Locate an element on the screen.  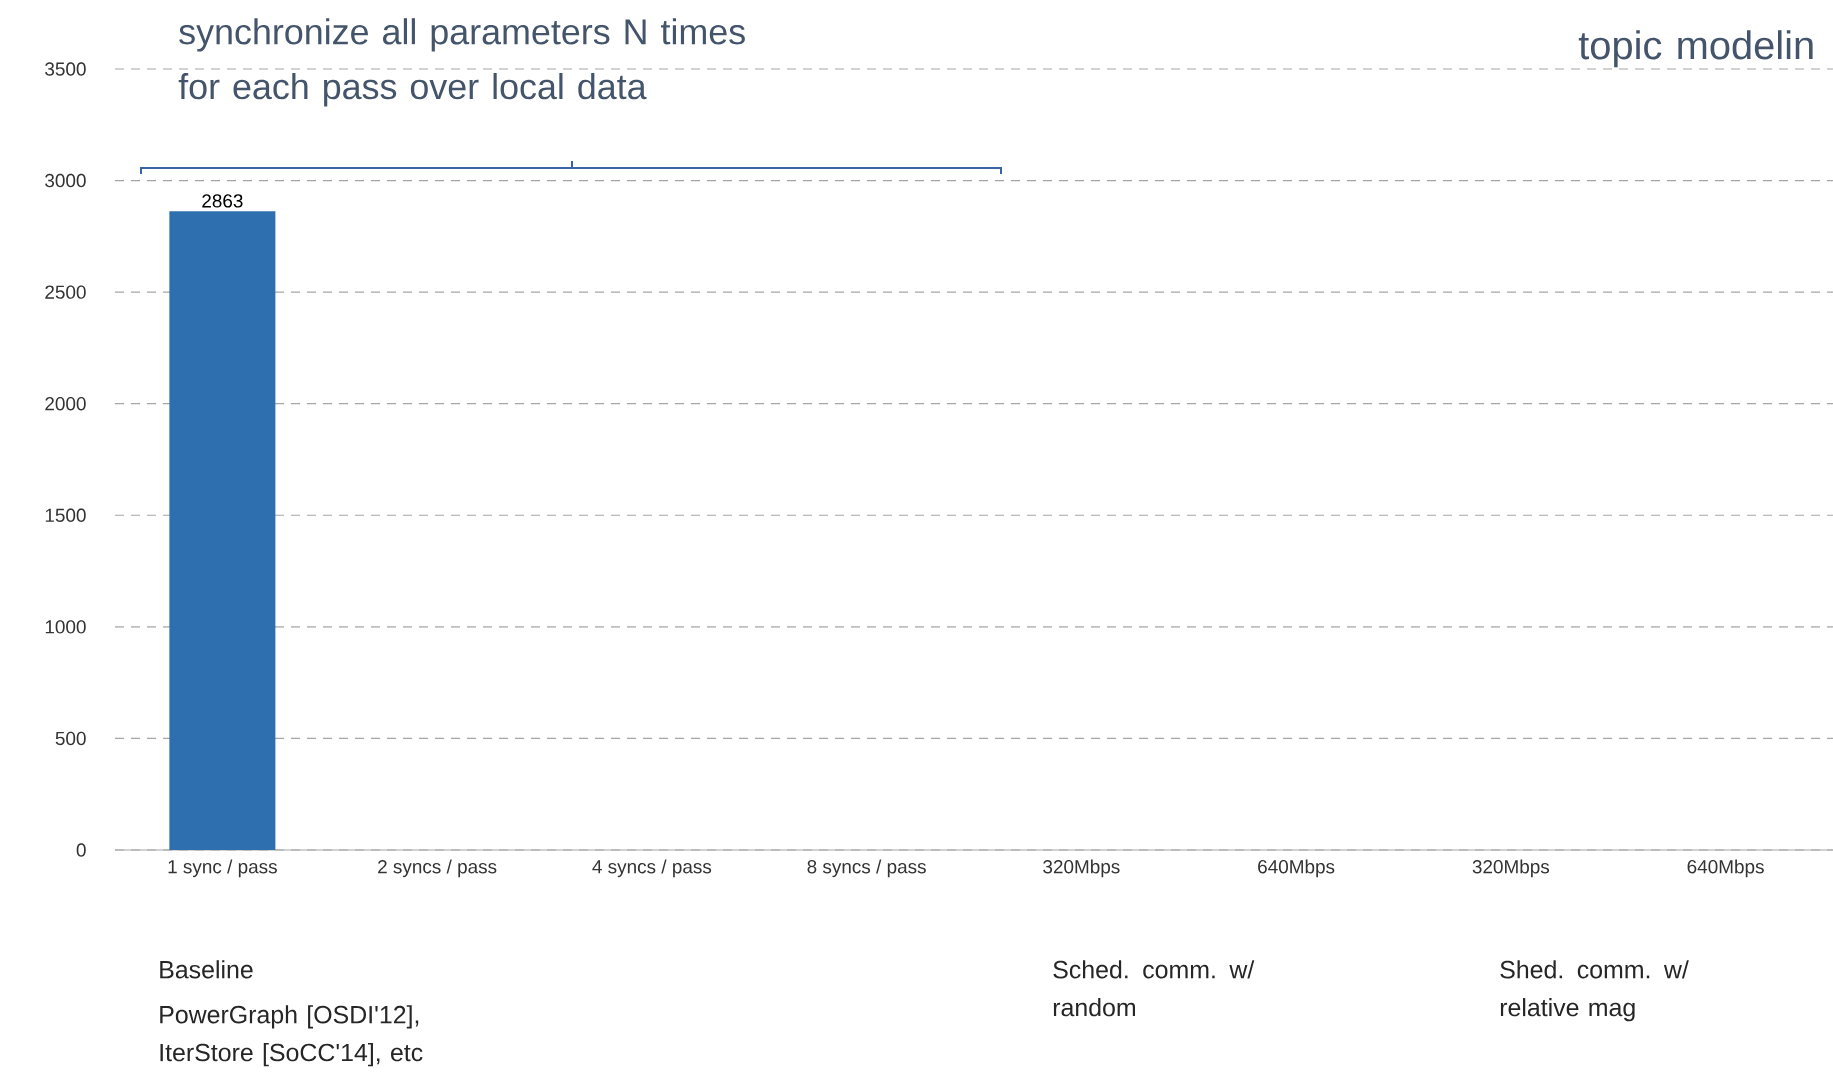
y-tick-label: 3500 is located at coordinates (65, 69).